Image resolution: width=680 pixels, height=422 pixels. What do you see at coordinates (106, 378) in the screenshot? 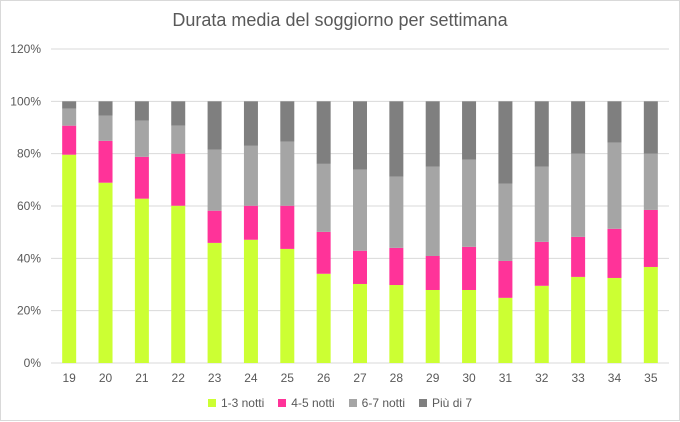
I see `x-tick-label: 20` at bounding box center [106, 378].